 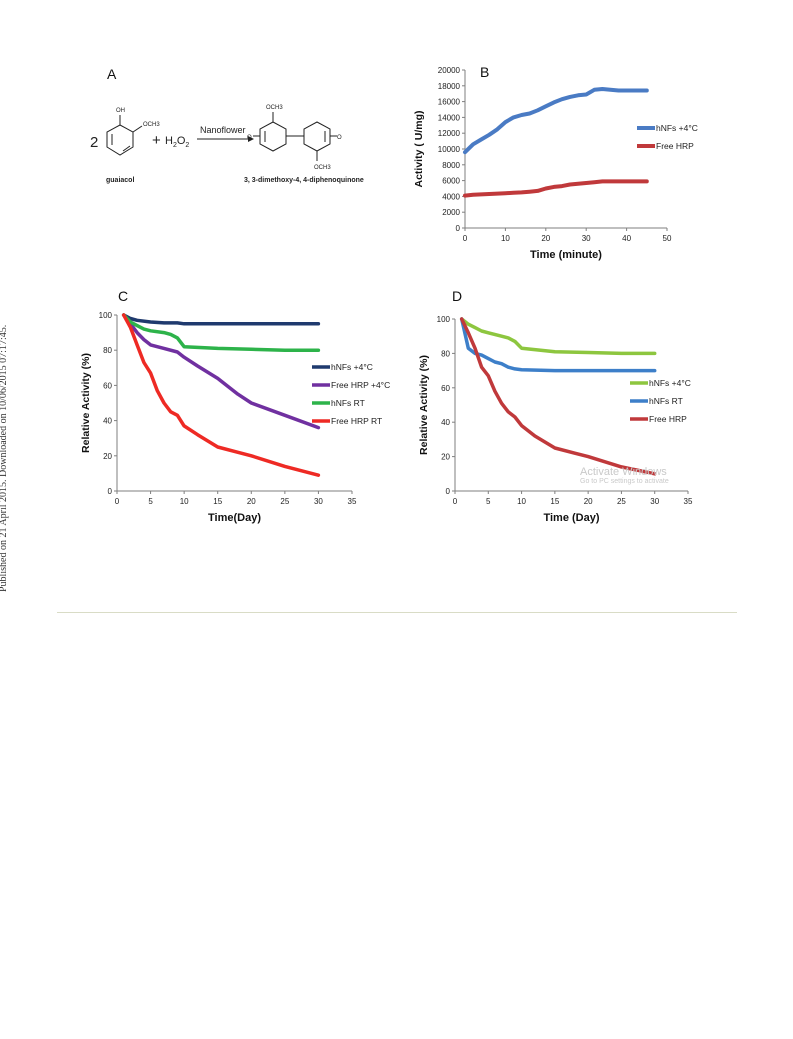 What do you see at coordinates (449, 149) in the screenshot?
I see `y-tick-label: 10000` at bounding box center [449, 149].